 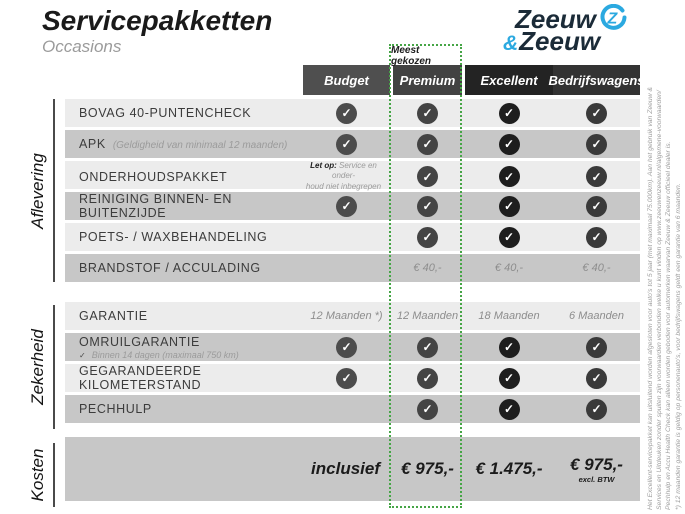 What do you see at coordinates (82, 46) in the screenshot?
I see `page-subtitle: Occasions` at bounding box center [82, 46].